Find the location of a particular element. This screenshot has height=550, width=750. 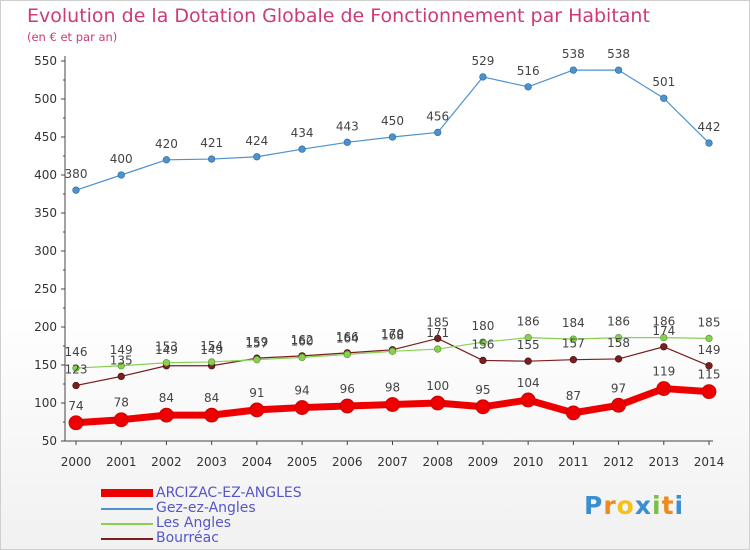

data-label-les-angles: 168 is located at coordinates (392, 335).